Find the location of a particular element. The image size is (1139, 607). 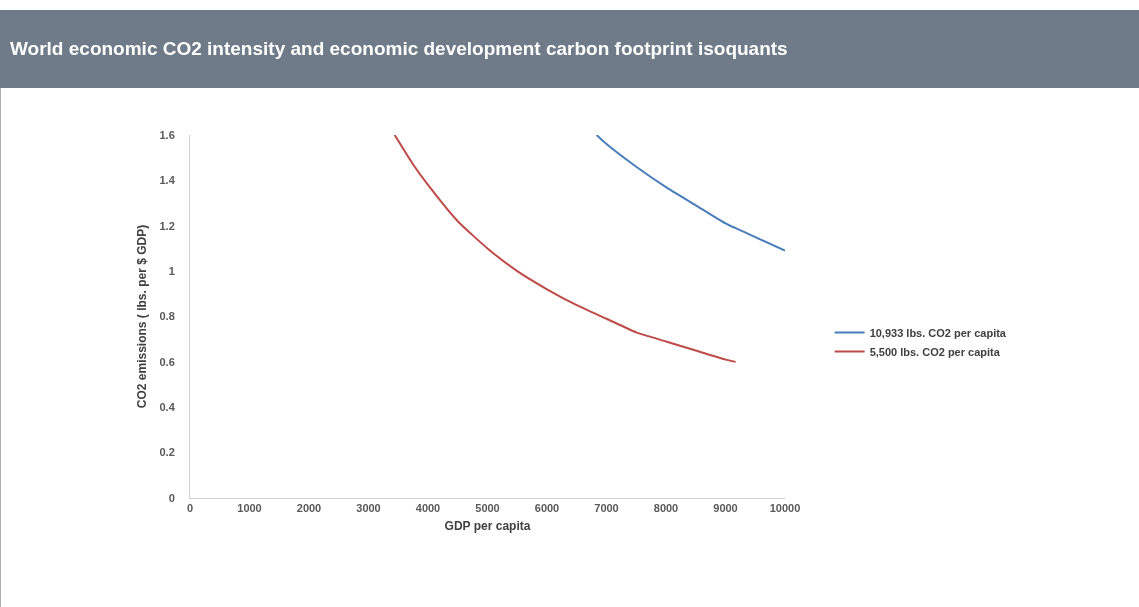

x-tick-label: 1000 is located at coordinates (249, 508).